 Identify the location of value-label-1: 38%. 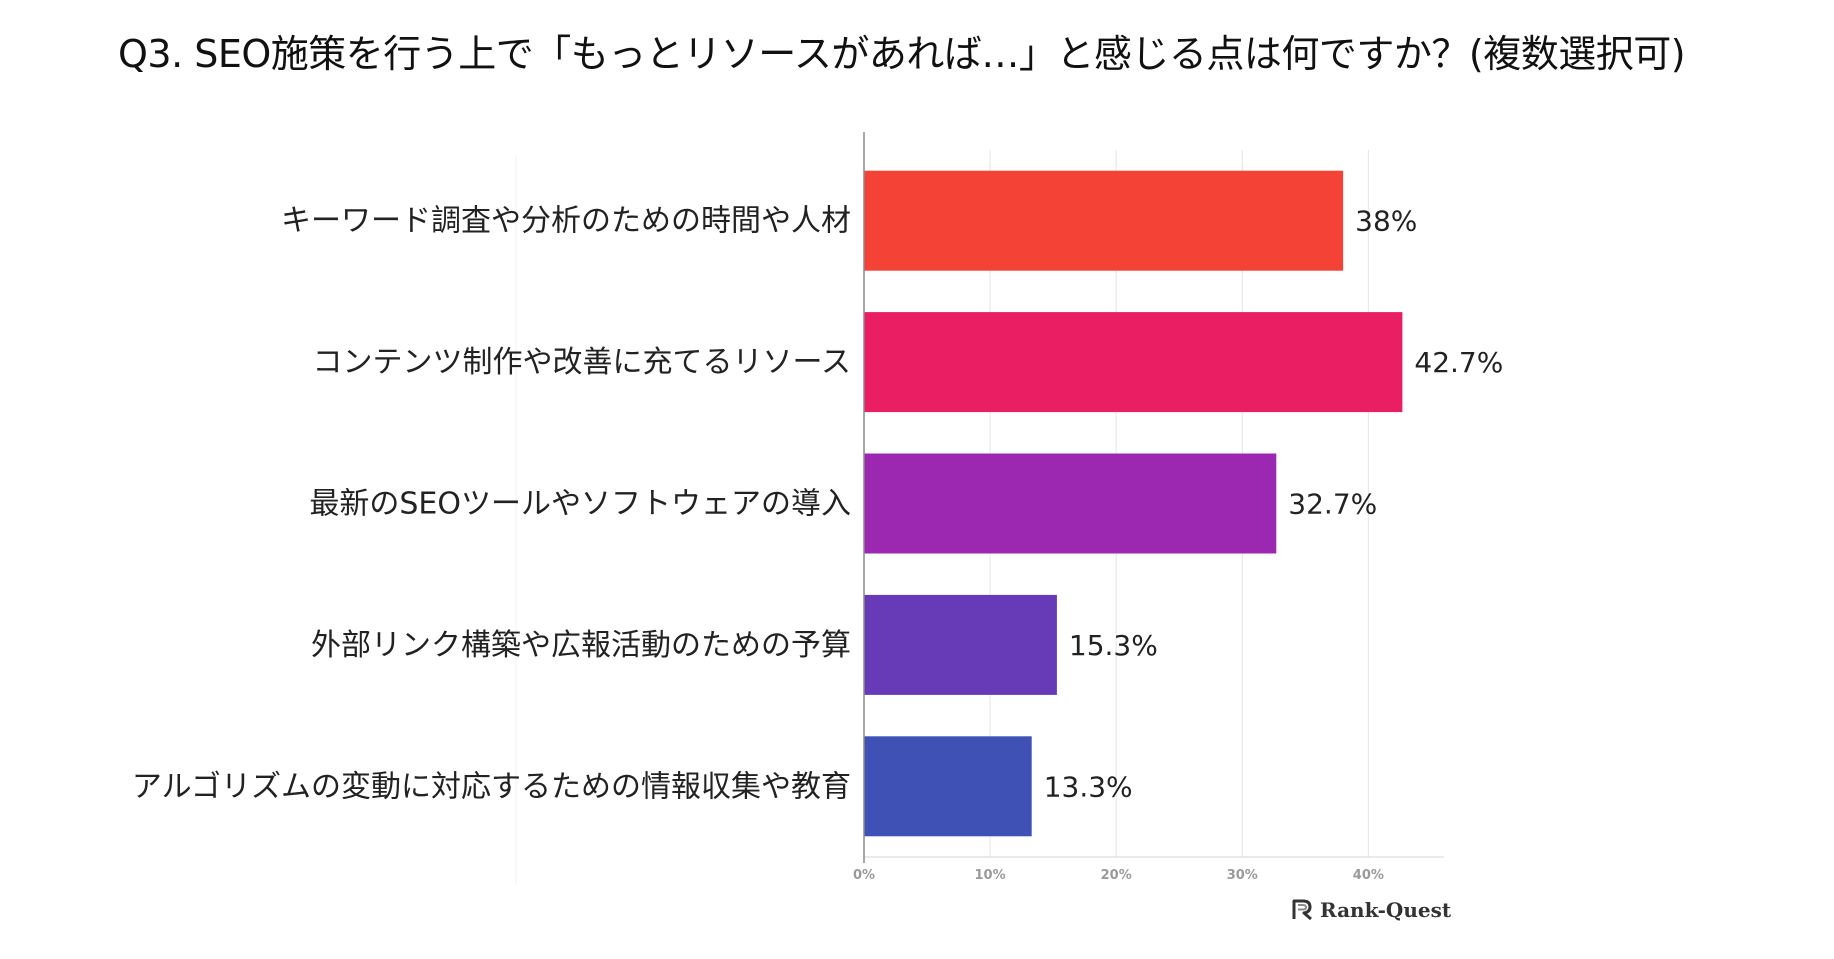
(1386, 221).